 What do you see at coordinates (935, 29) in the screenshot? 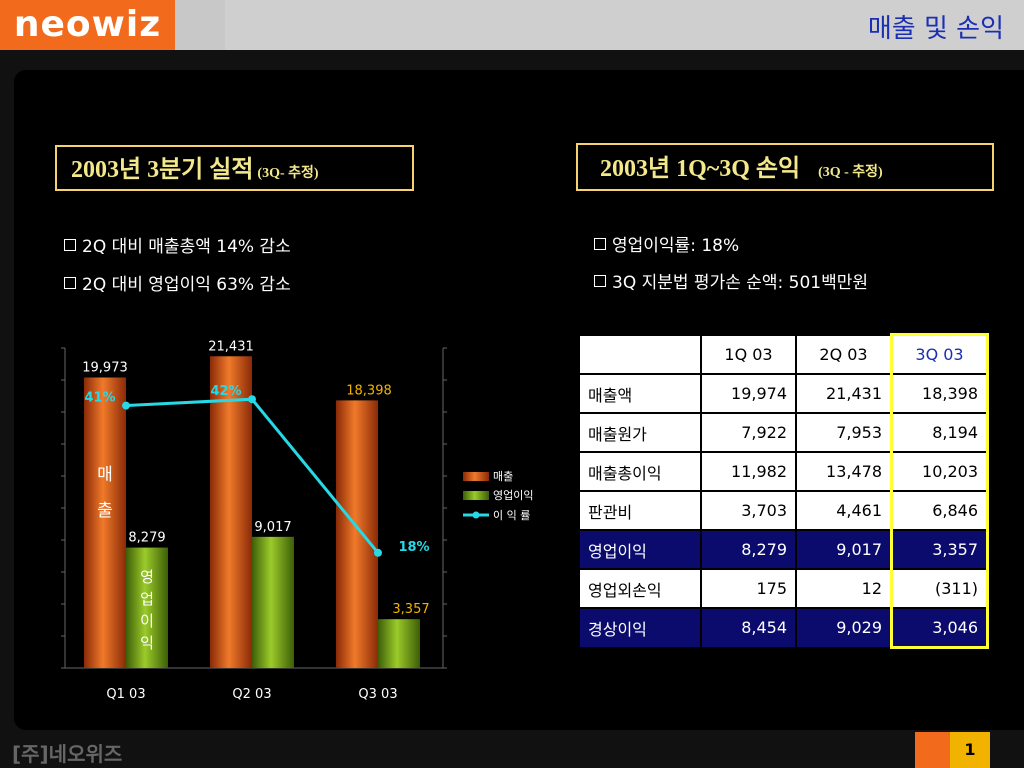
I see `page-title: 매출 및 손익` at bounding box center [935, 29].